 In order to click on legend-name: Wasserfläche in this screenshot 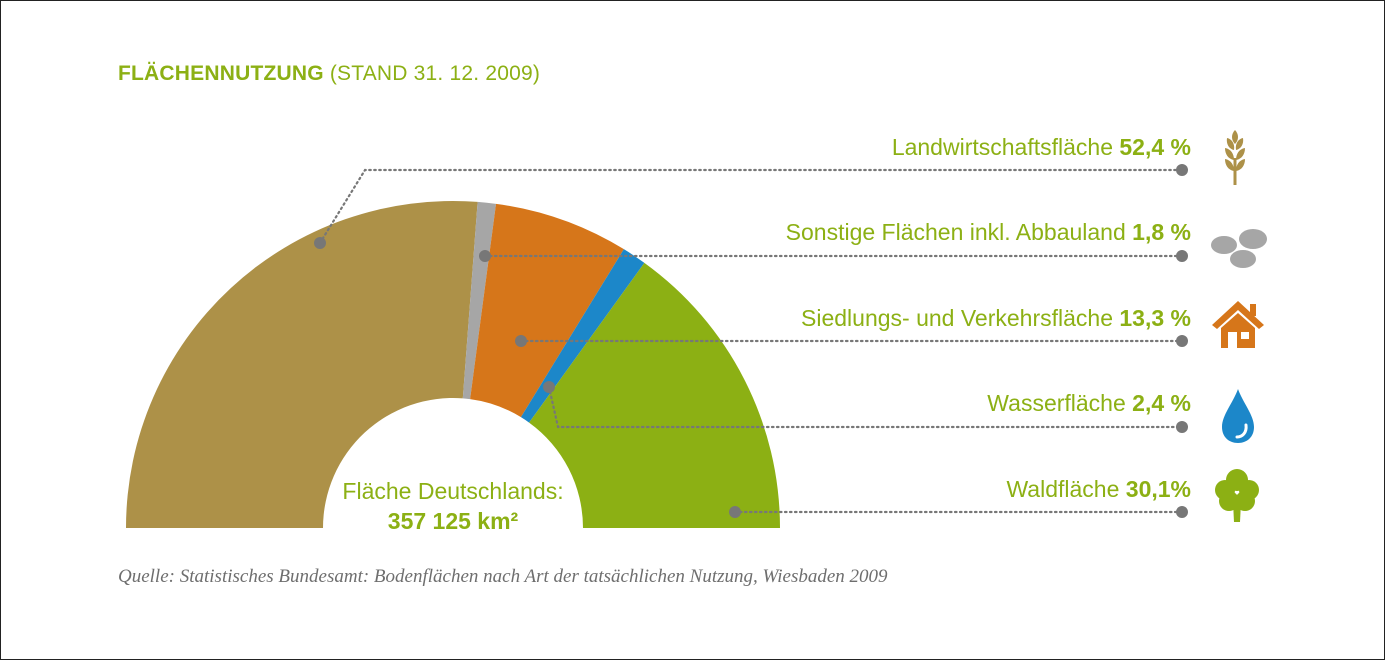, I will do `click(1056, 403)`.